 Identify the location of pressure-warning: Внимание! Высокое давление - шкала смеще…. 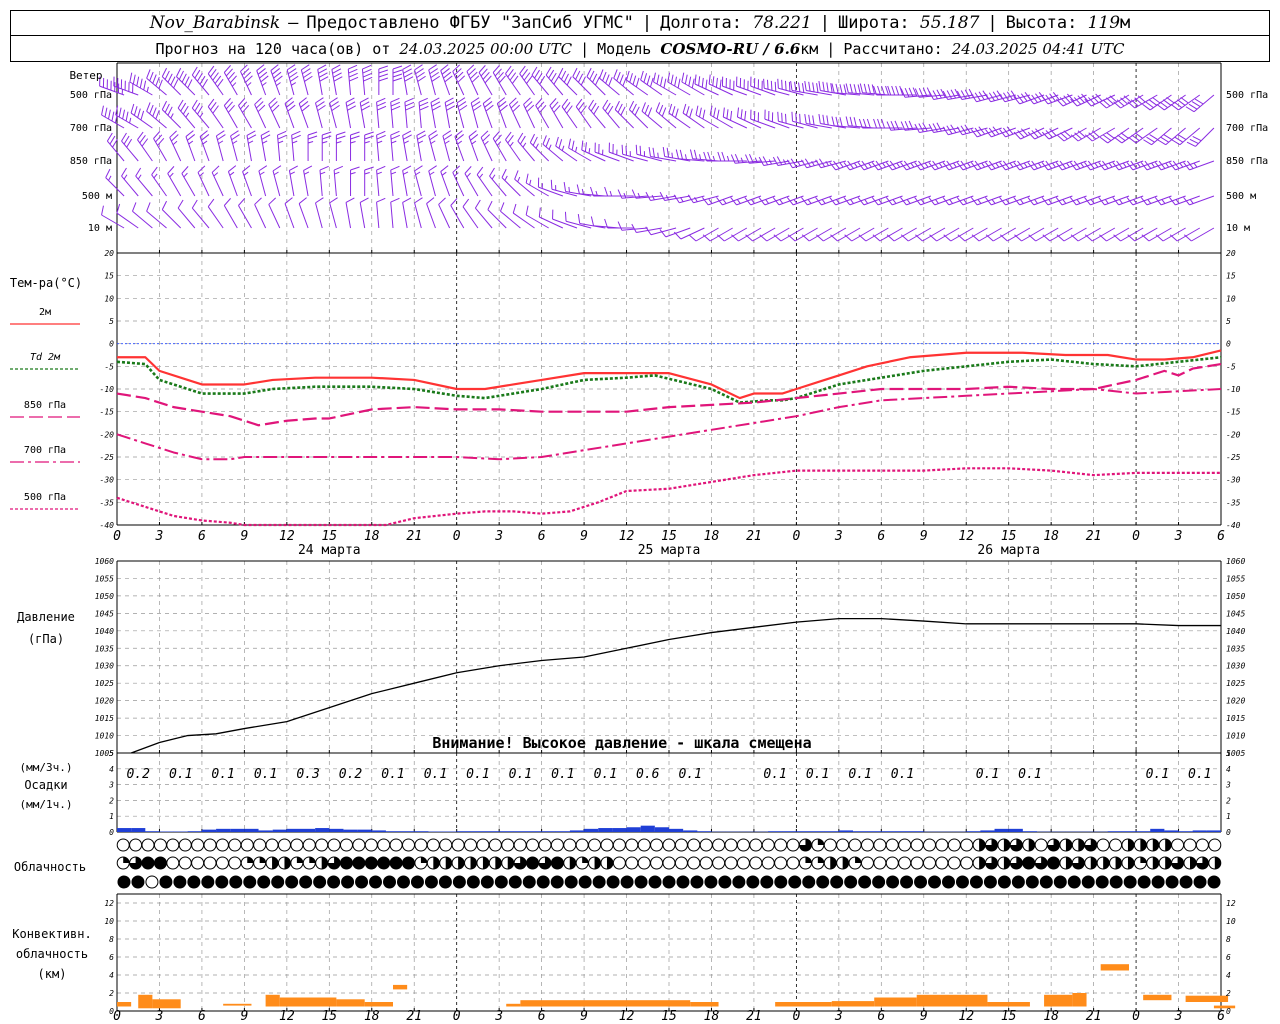
(621, 743).